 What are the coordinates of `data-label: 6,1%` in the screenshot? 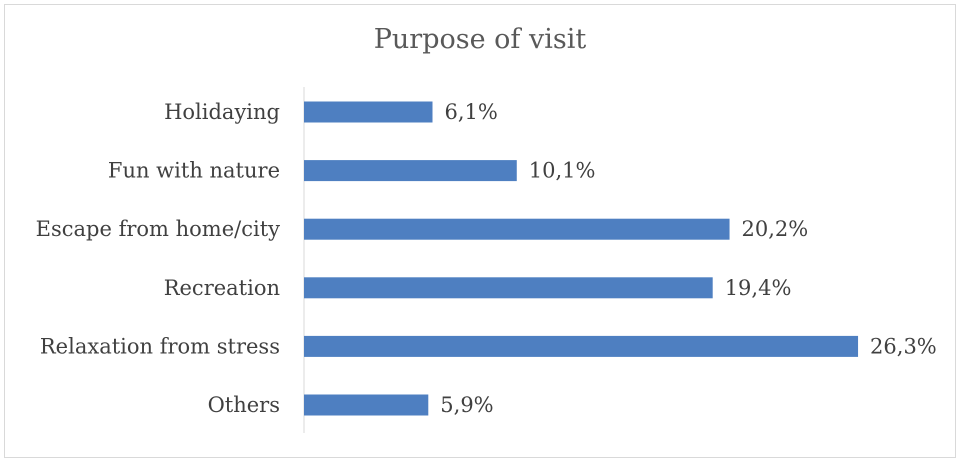 It's located at (471, 112).